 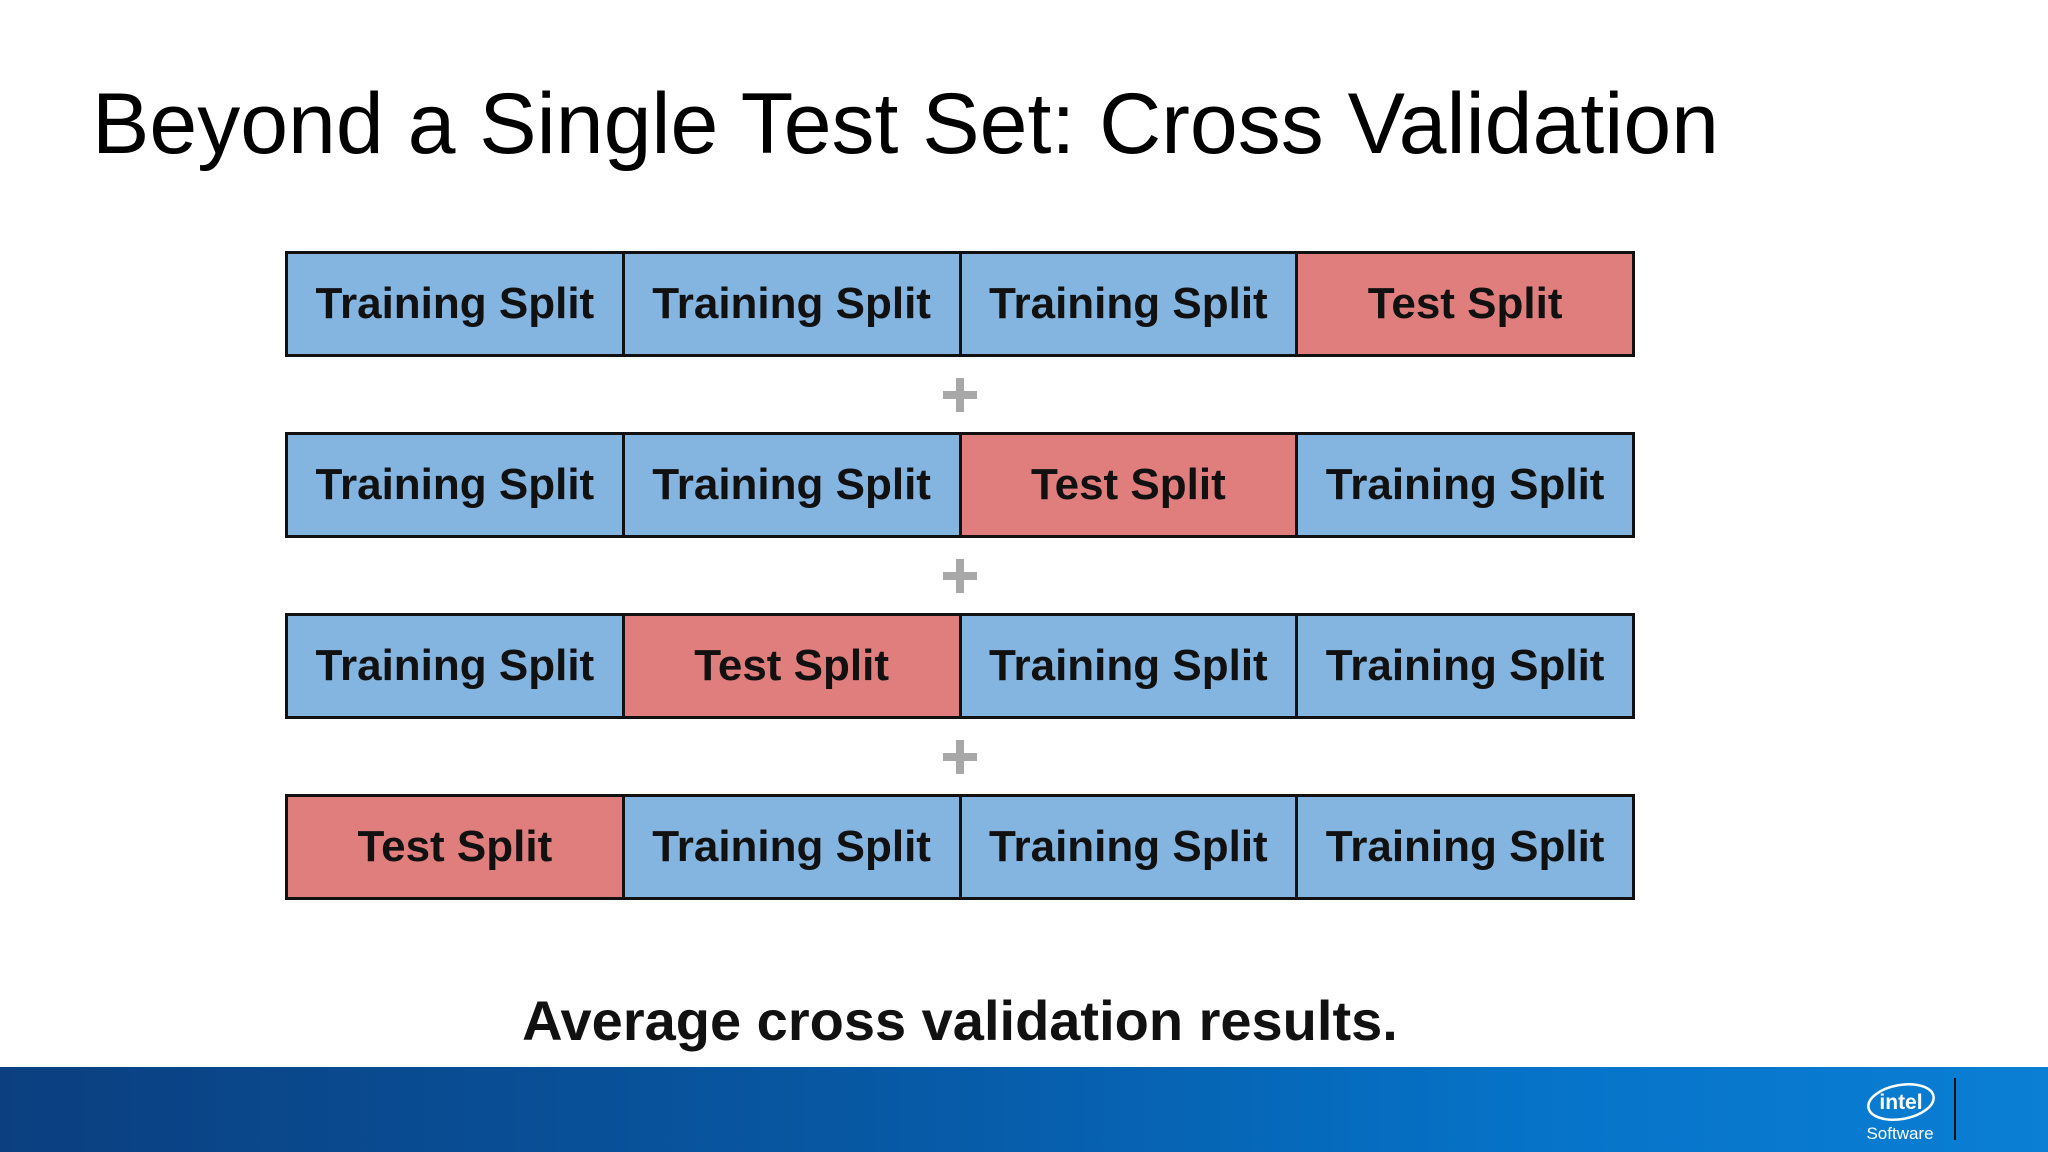 What do you see at coordinates (1900, 1133) in the screenshot?
I see `brand-subtitle: Software` at bounding box center [1900, 1133].